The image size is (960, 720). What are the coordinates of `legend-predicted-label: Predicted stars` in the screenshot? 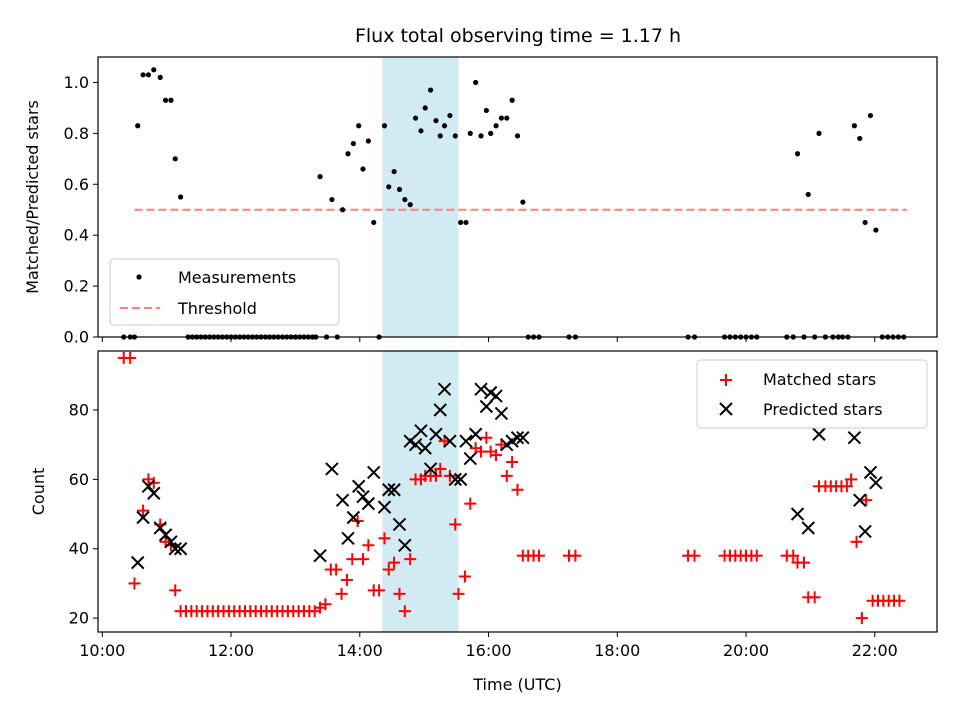 It's located at (823, 409).